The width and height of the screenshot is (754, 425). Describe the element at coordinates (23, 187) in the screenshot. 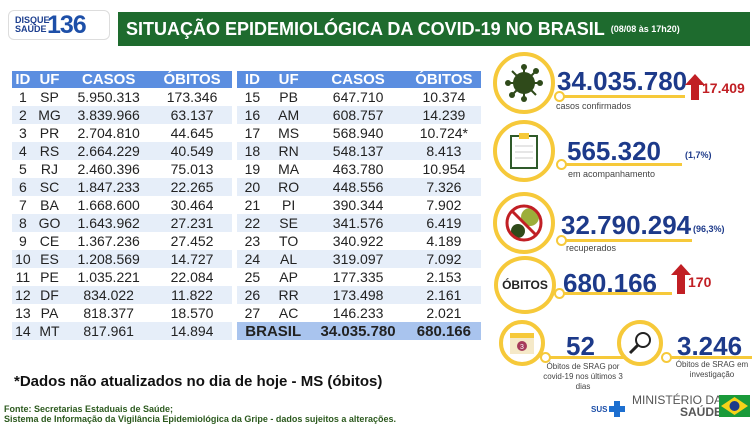

I see `cell-id: 6` at that location.